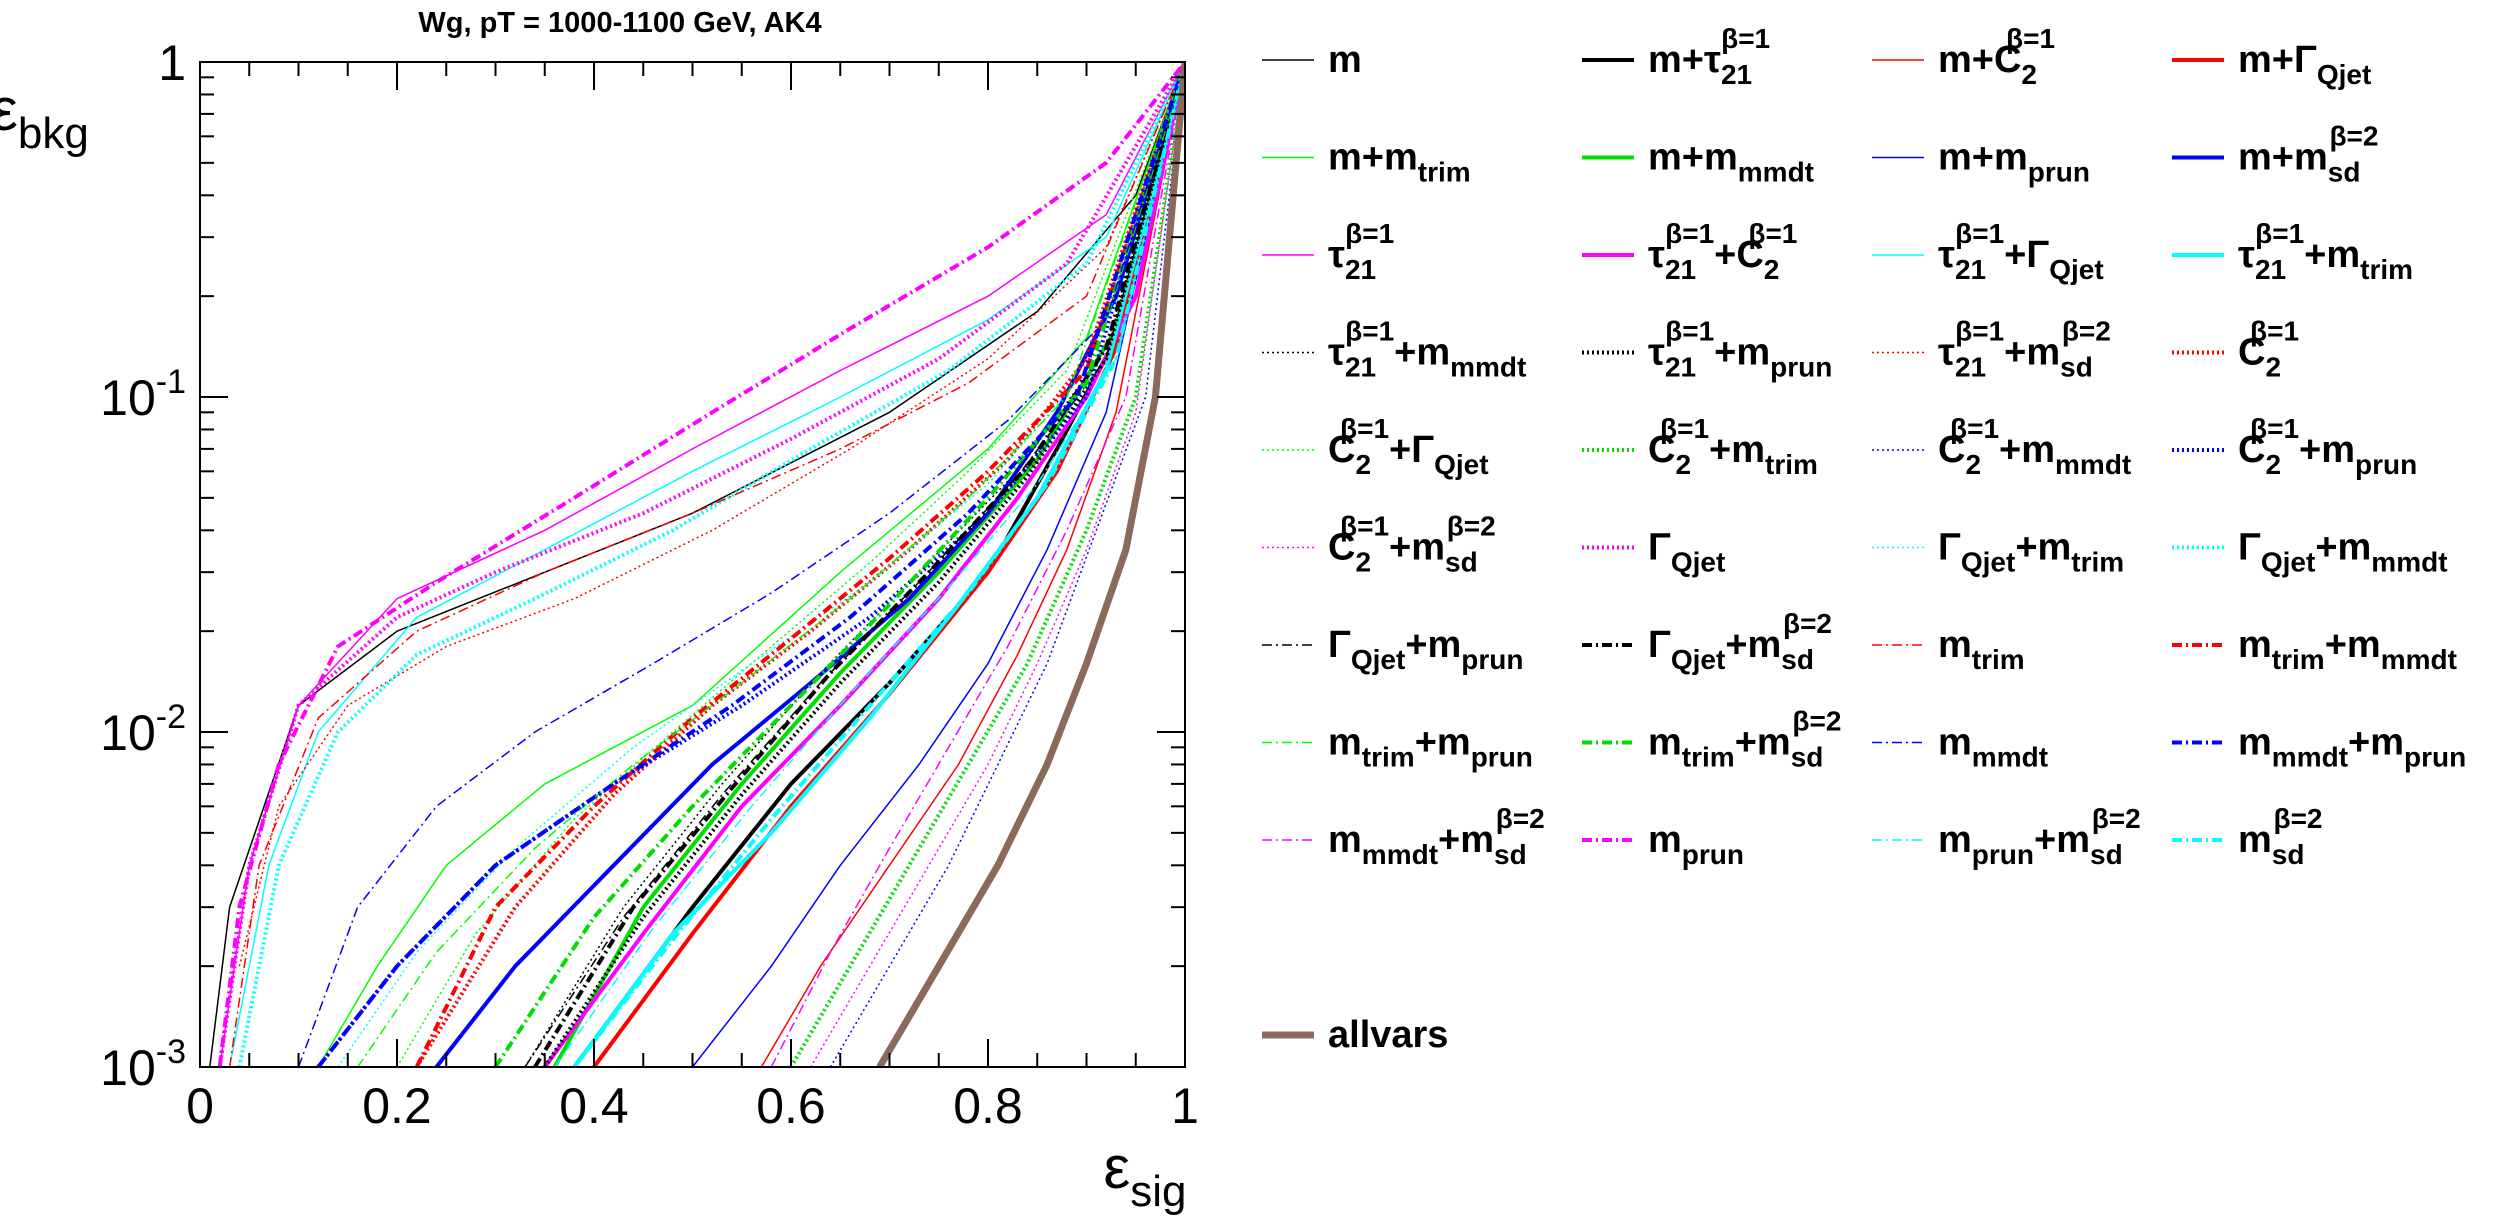 This screenshot has width=2496, height=1222. What do you see at coordinates (1722, 251) in the screenshot?
I see `legend-label: τ21β=1+C2β=1` at bounding box center [1722, 251].